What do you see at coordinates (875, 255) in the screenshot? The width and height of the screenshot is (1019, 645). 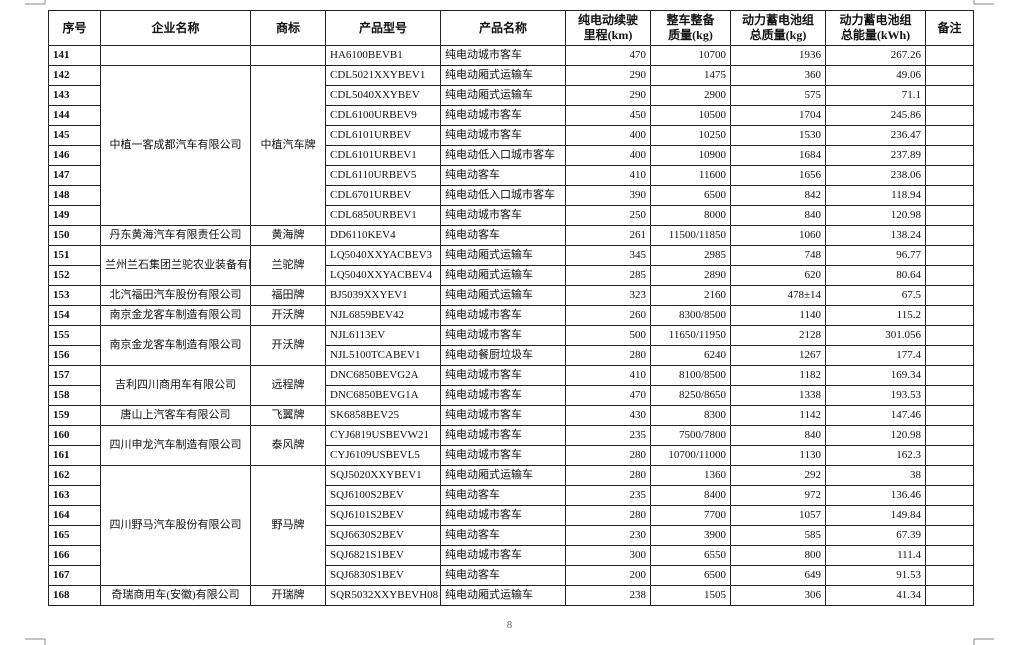 I see `energy-cell: 96.77` at bounding box center [875, 255].